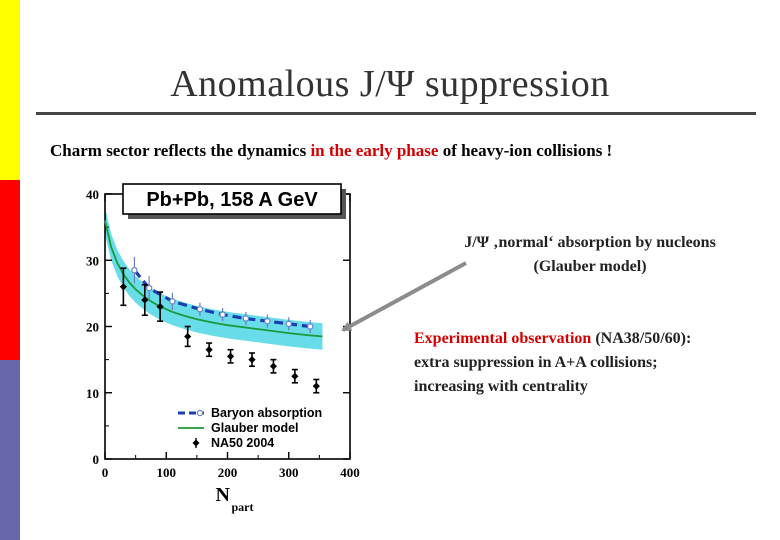  What do you see at coordinates (105, 472) in the screenshot?
I see `x-tick-label-0: 0` at bounding box center [105, 472].